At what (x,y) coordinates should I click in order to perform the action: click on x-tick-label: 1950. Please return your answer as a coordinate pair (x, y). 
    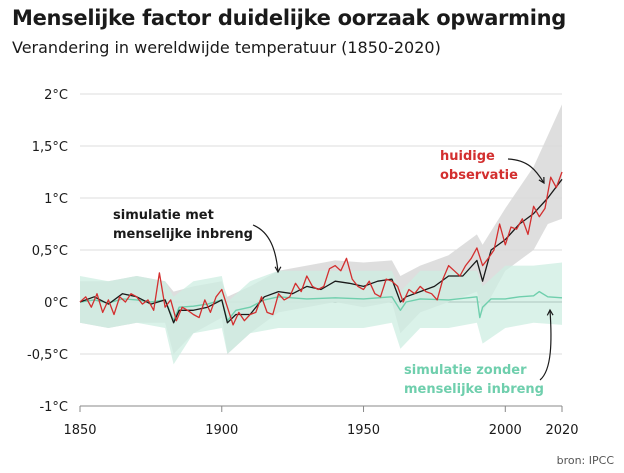
    Looking at the image, I should click on (363, 430).